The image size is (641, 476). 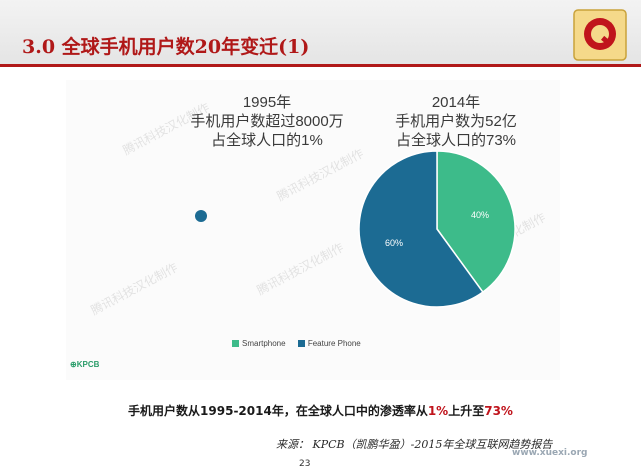 What do you see at coordinates (438, 411) in the screenshot?
I see `summary-from: 1%` at bounding box center [438, 411].